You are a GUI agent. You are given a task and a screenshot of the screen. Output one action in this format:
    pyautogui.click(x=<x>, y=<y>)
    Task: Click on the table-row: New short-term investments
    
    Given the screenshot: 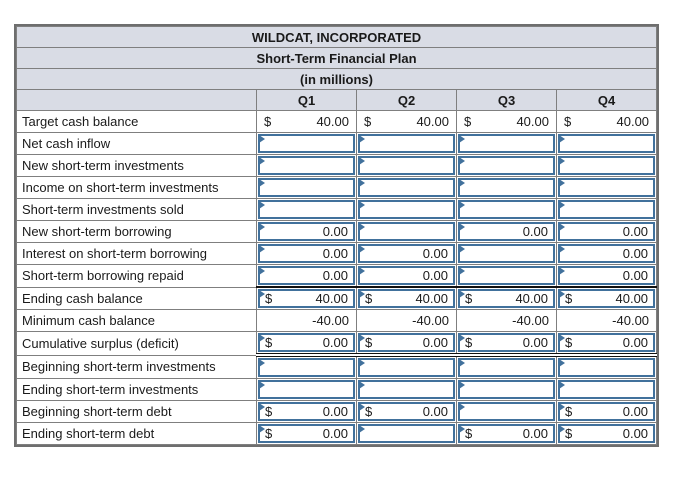 What is the action you would take?
    pyautogui.click(x=337, y=165)
    